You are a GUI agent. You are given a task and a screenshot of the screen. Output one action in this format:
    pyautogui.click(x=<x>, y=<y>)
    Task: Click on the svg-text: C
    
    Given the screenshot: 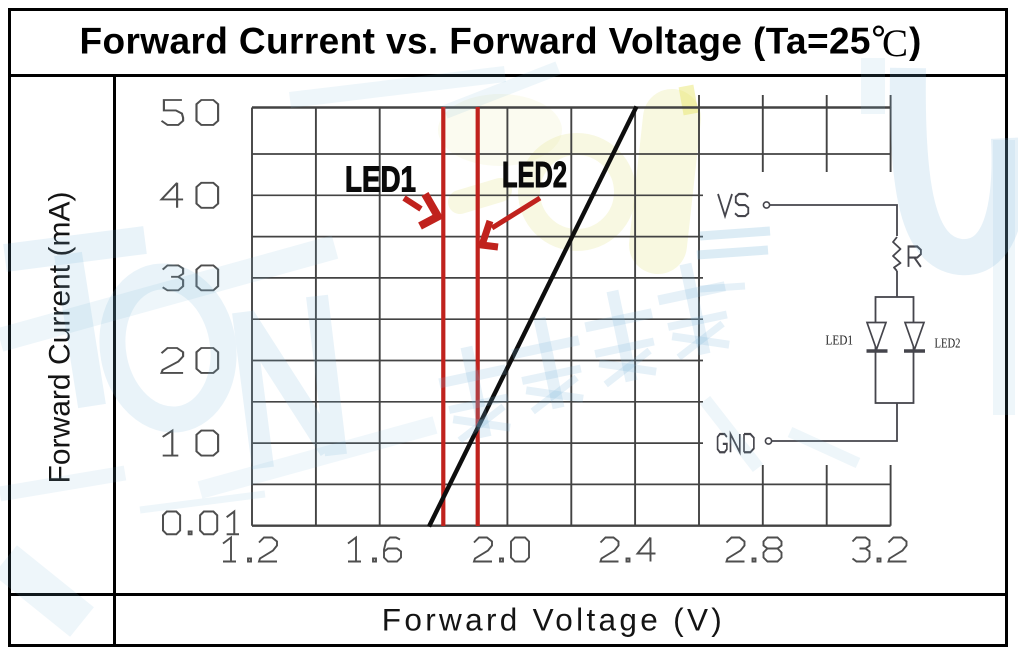 What is the action you would take?
    pyautogui.click(x=895, y=43)
    